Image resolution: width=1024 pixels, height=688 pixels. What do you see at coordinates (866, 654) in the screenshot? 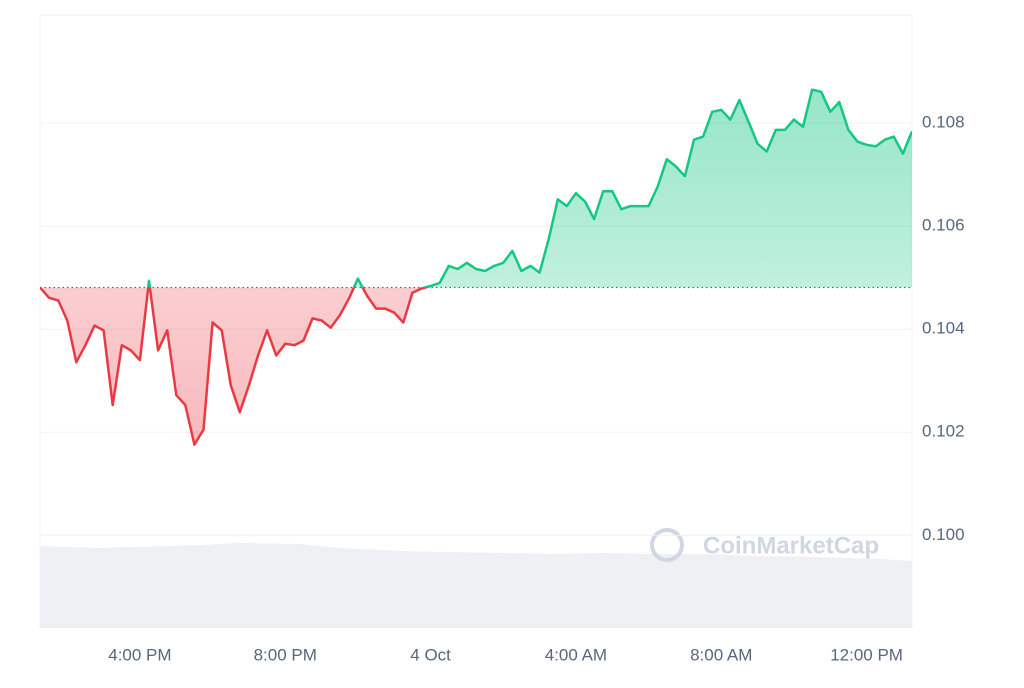
I see `x-tick-label: 12:00 PM` at bounding box center [866, 654].